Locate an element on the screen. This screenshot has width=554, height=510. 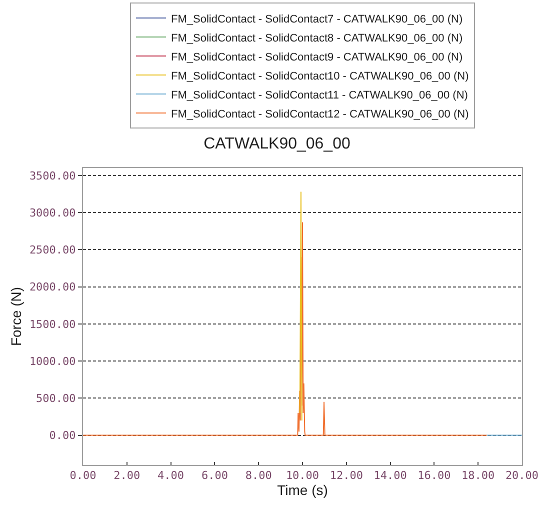
x-tick-label: 14.00 is located at coordinates (390, 475).